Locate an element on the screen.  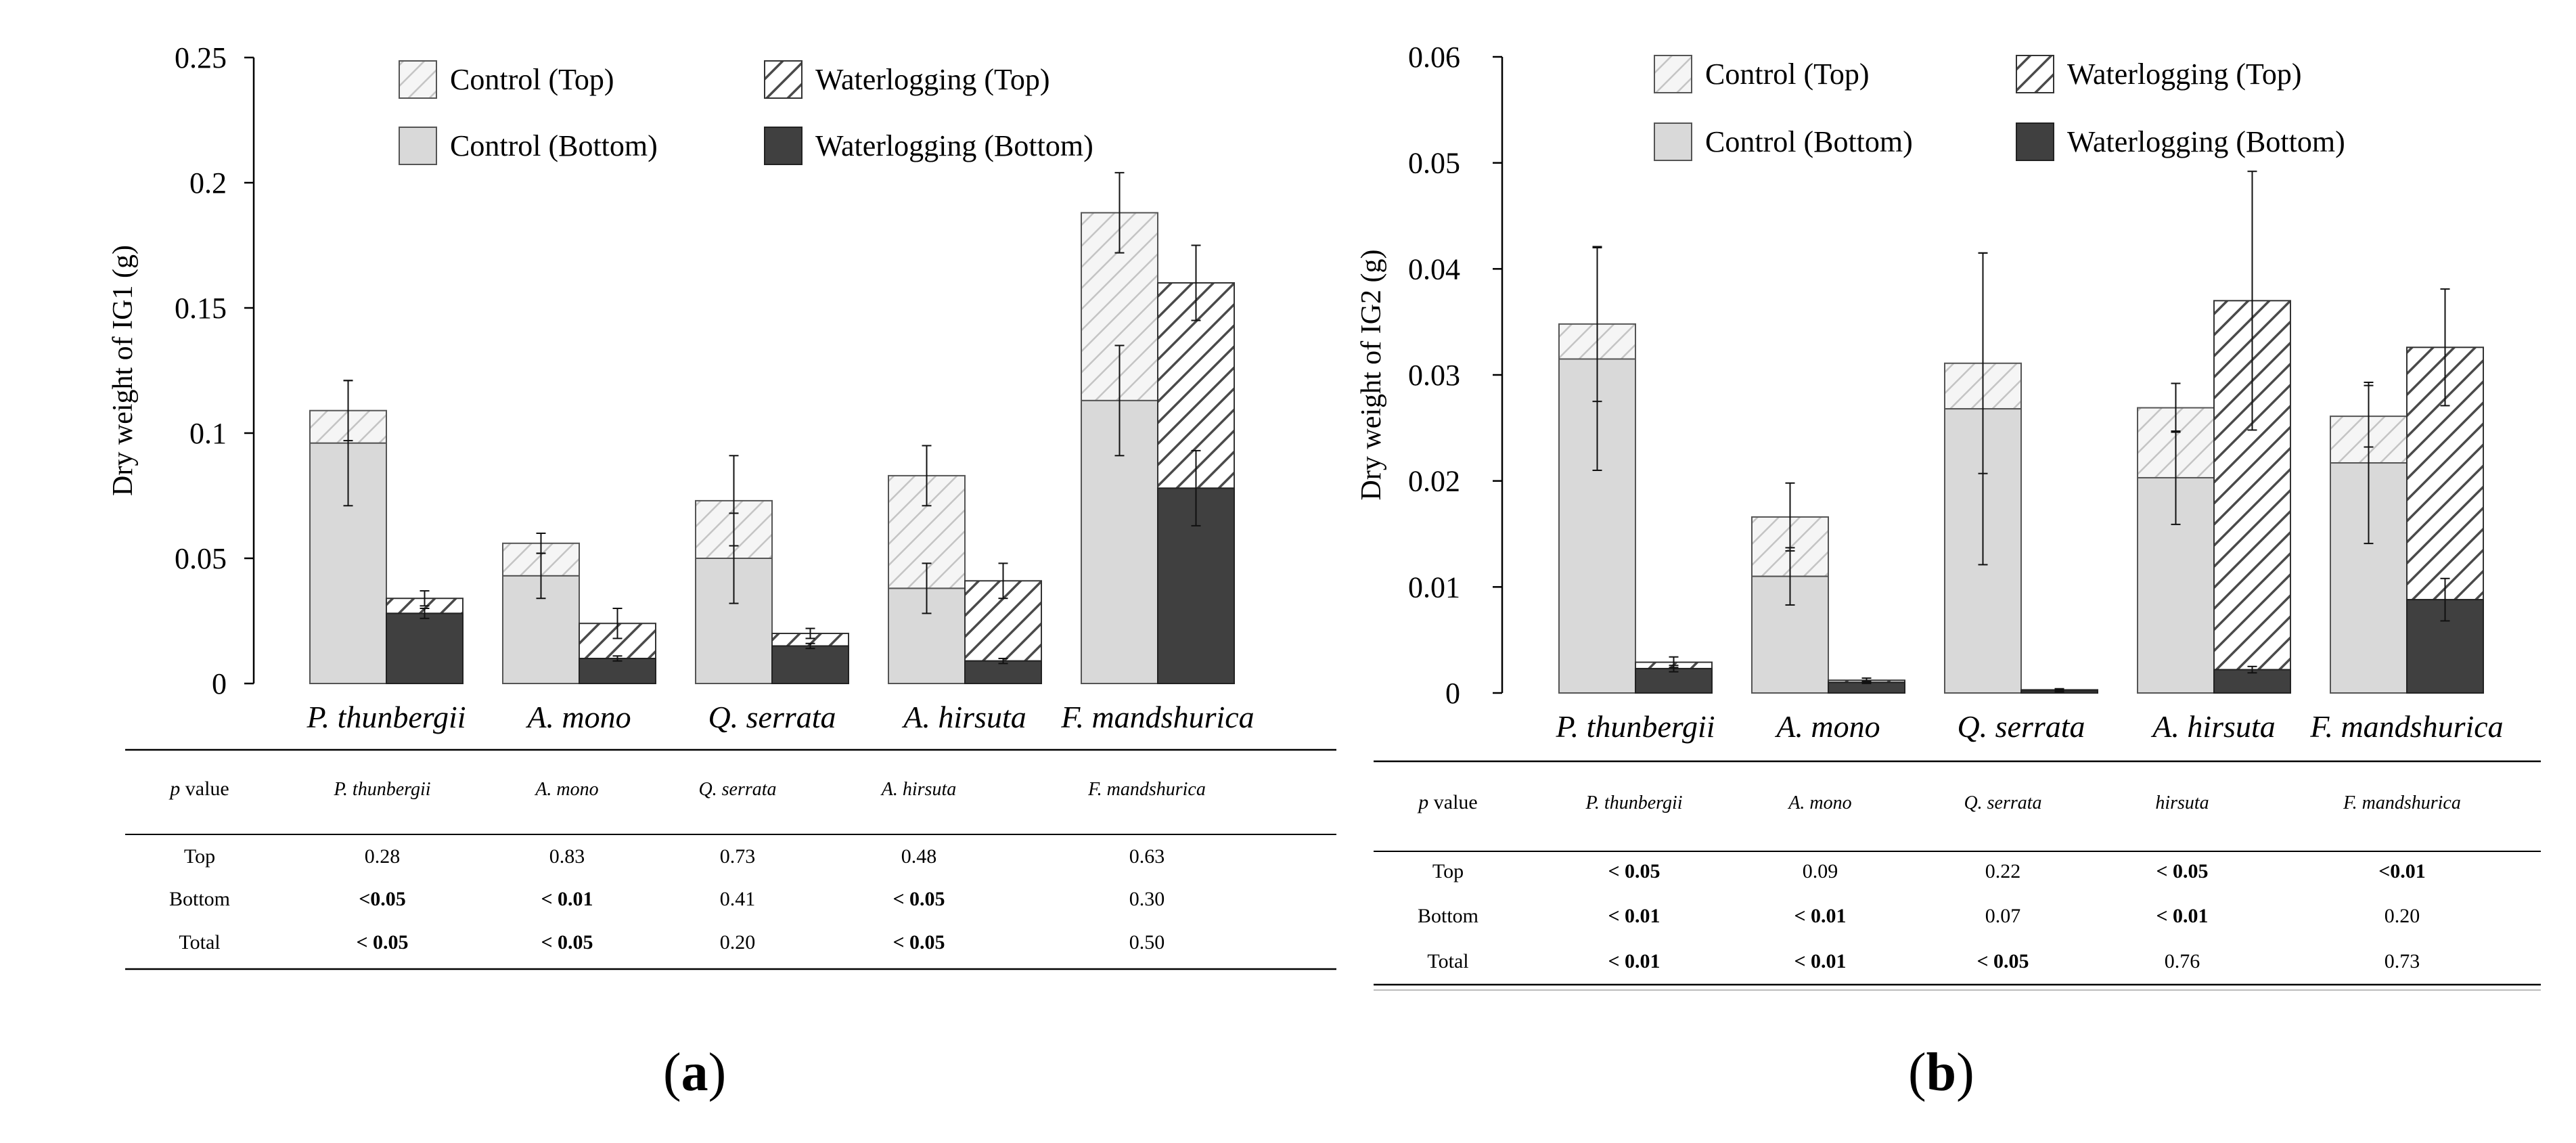
y-tick-label: 0.15 is located at coordinates (201, 308).